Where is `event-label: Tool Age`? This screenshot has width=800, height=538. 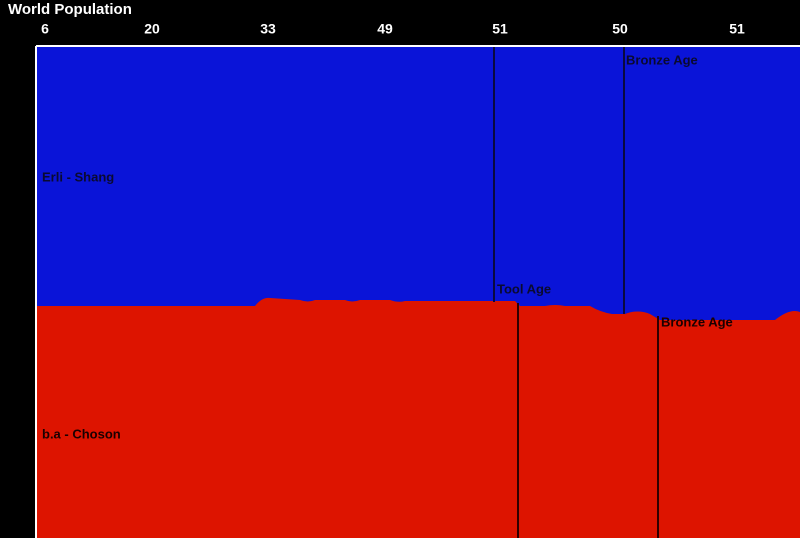 event-label: Tool Age is located at coordinates (524, 288).